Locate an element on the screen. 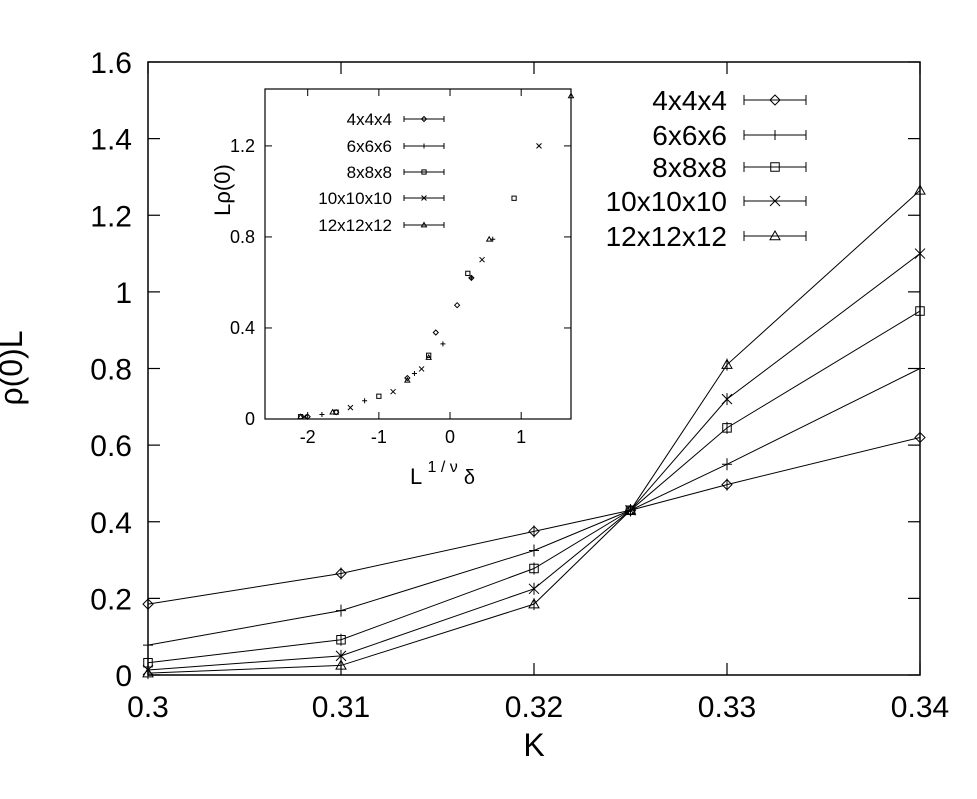 The width and height of the screenshot is (977, 799). legend-label-10x10x10: 10x10x10 is located at coordinates (666, 201).